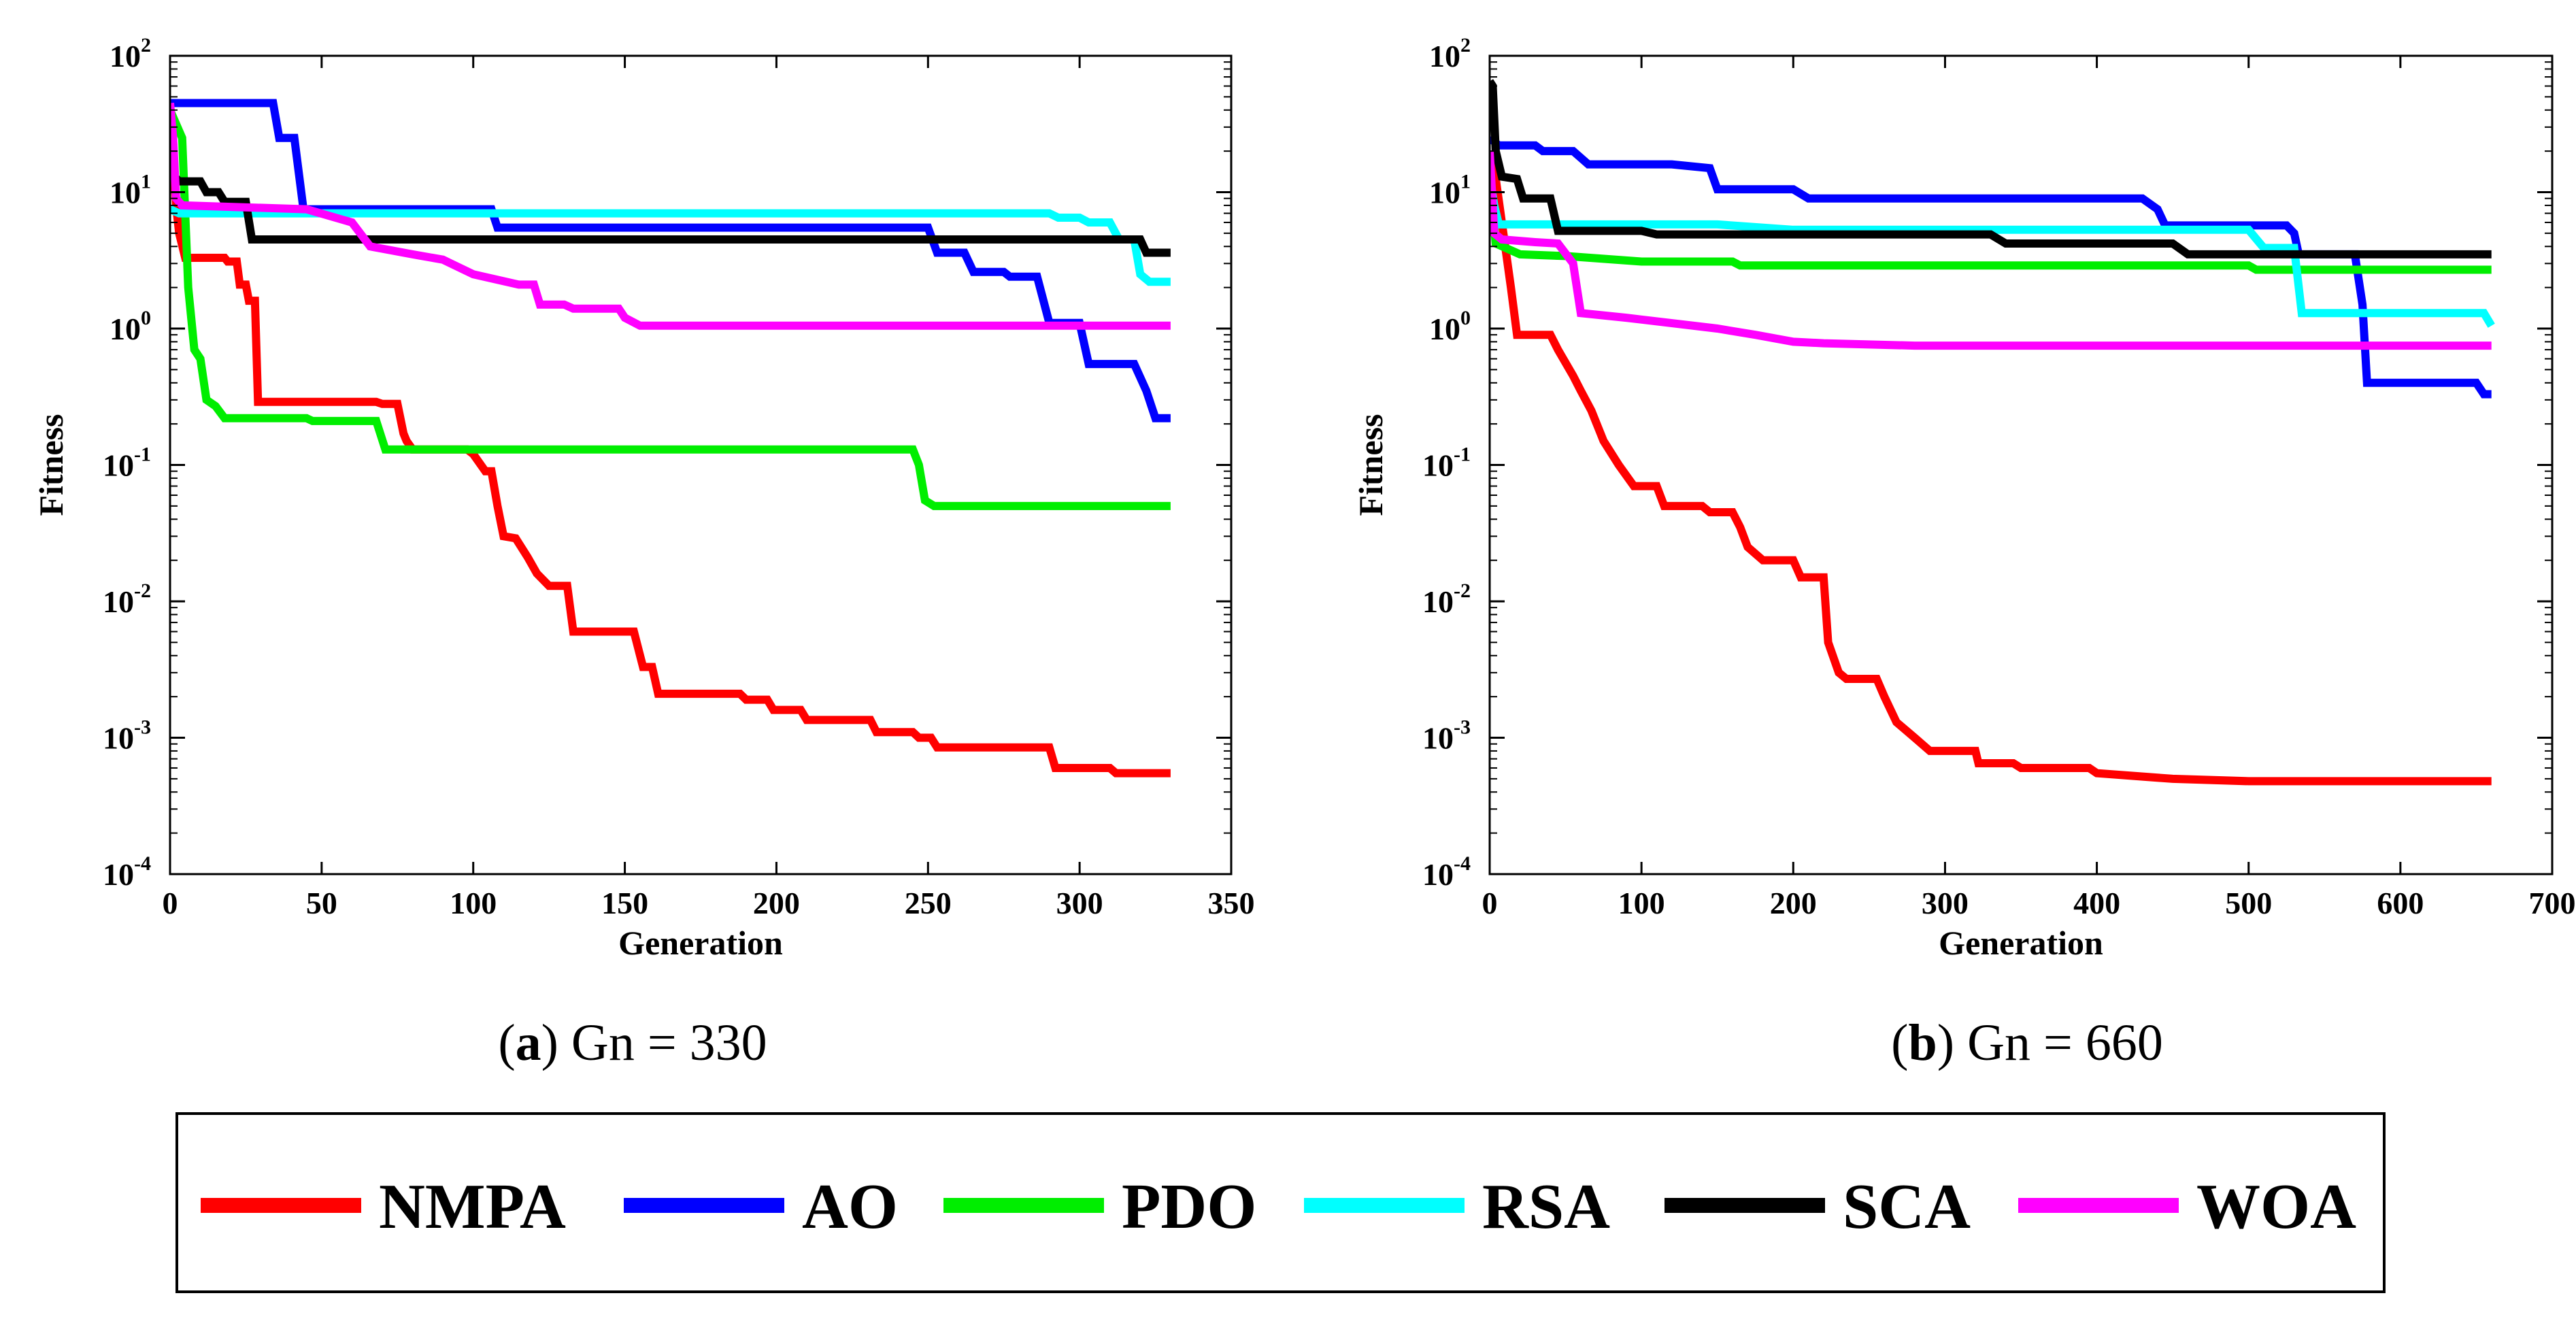 The width and height of the screenshot is (2576, 1319). What do you see at coordinates (1546, 1206) in the screenshot?
I see `legend-label-rsa: RSA` at bounding box center [1546, 1206].